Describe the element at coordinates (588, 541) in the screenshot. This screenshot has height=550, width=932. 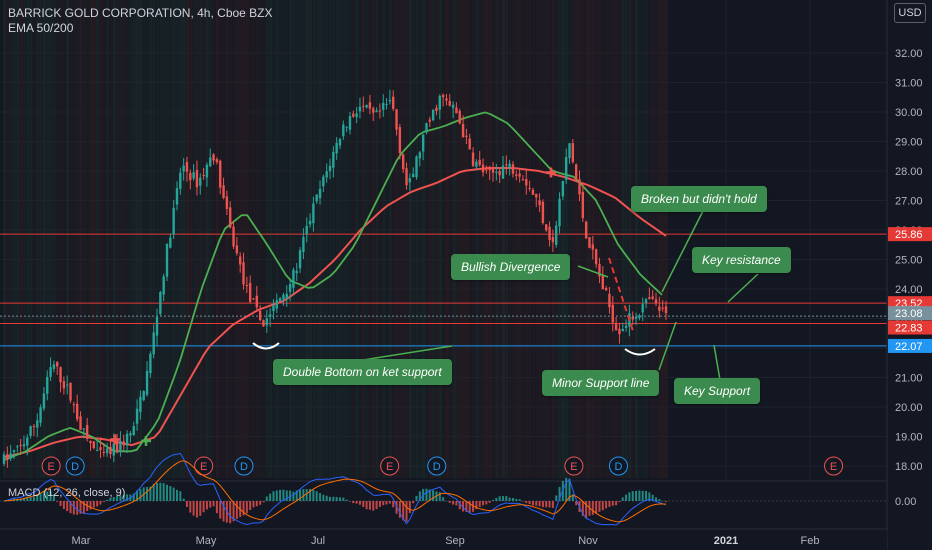
I see `time-tick-label: Nov` at that location.